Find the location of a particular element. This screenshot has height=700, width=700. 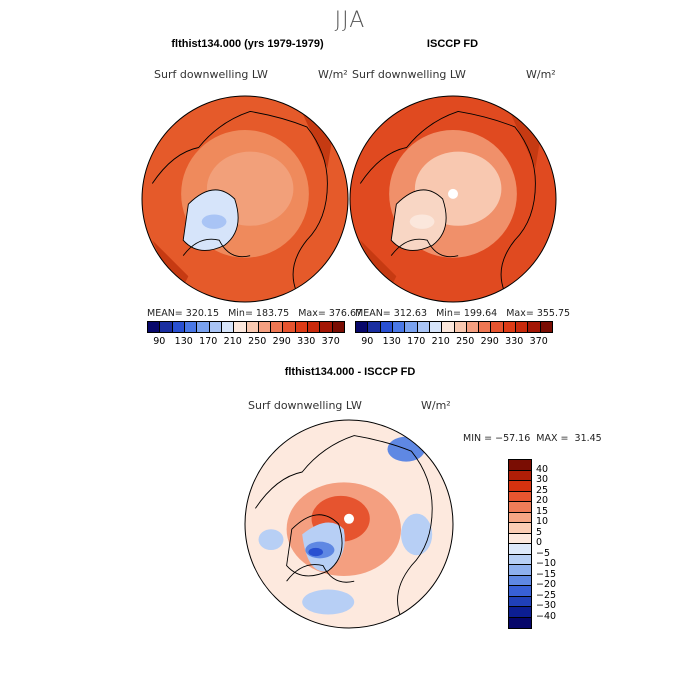

colorbar-level-label: 20 is located at coordinates (542, 500).